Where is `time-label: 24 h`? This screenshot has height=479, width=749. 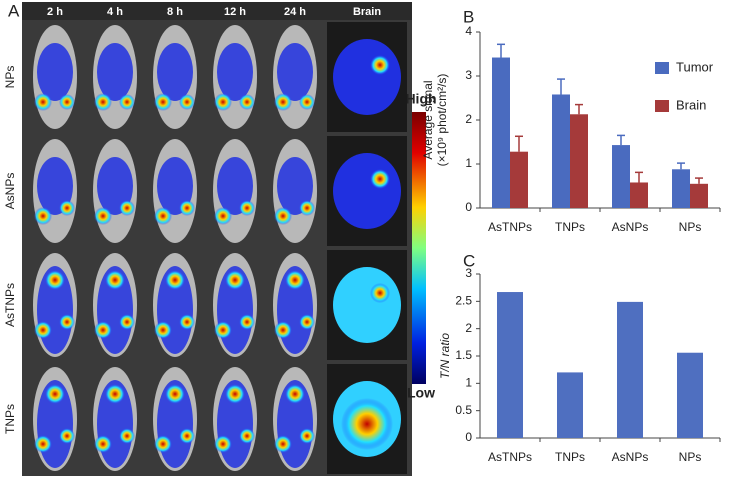
time-label: 24 h is located at coordinates (295, 12).